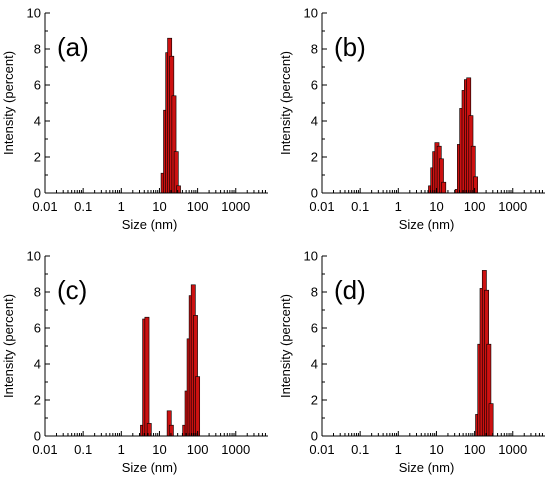 The width and height of the screenshot is (550, 482). Describe the element at coordinates (350, 290) in the screenshot. I see `panel-label: (d)` at that location.